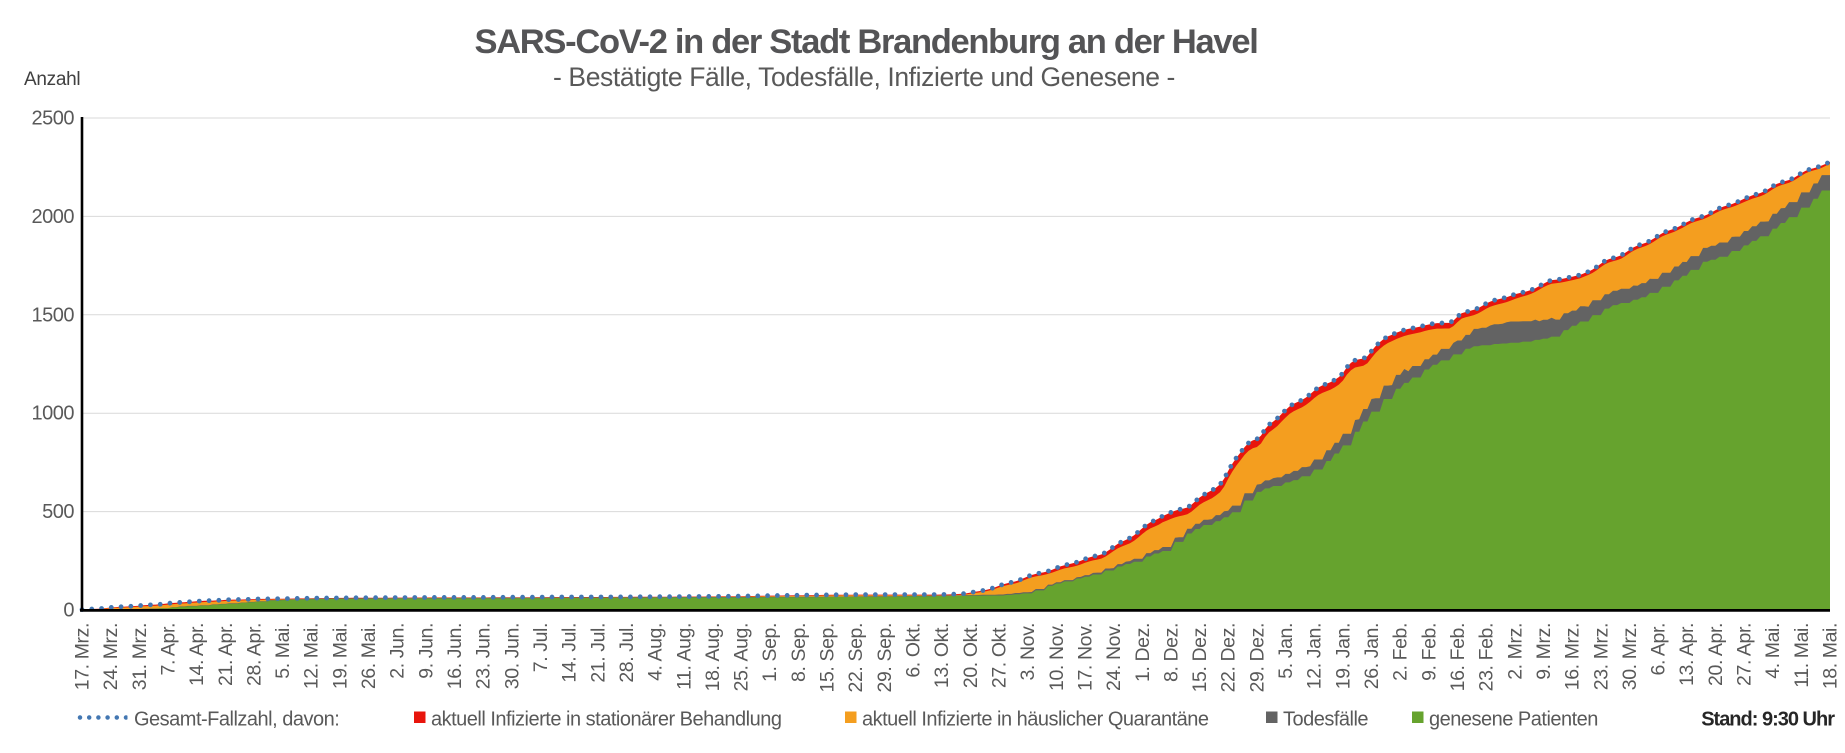  Describe the element at coordinates (1286, 651) in the screenshot. I see `svg-text: 5. Jan.` at that location.